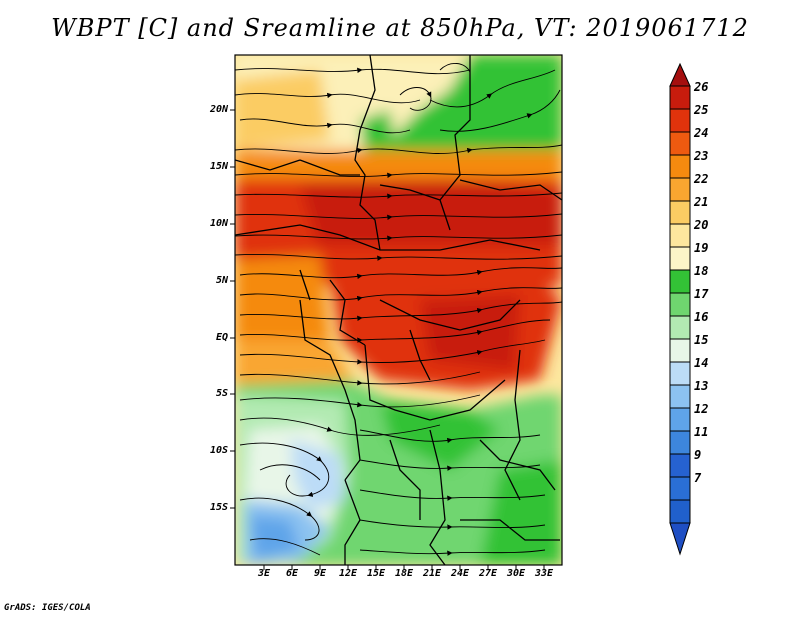 The height and width of the screenshot is (618, 800). I want to click on grads-credit: GrADS: IGES/COLA, so click(47, 608).